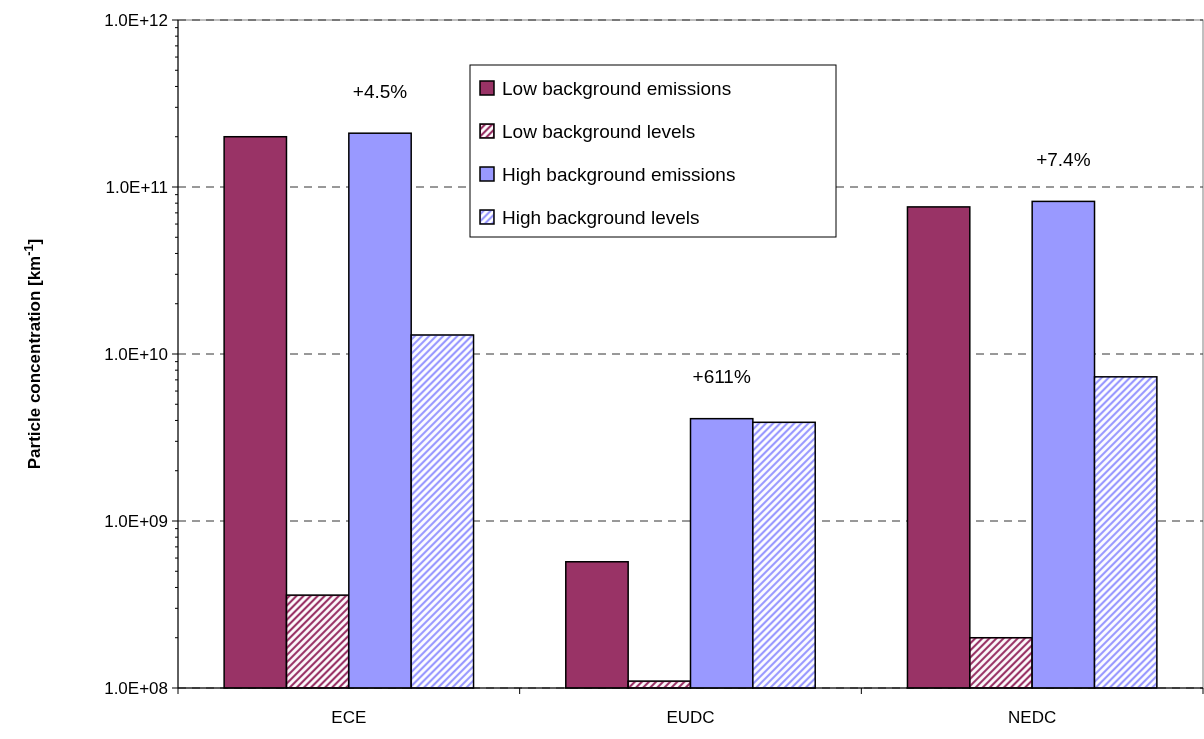  I want to click on x-tick-label: EUDC, so click(690, 717).